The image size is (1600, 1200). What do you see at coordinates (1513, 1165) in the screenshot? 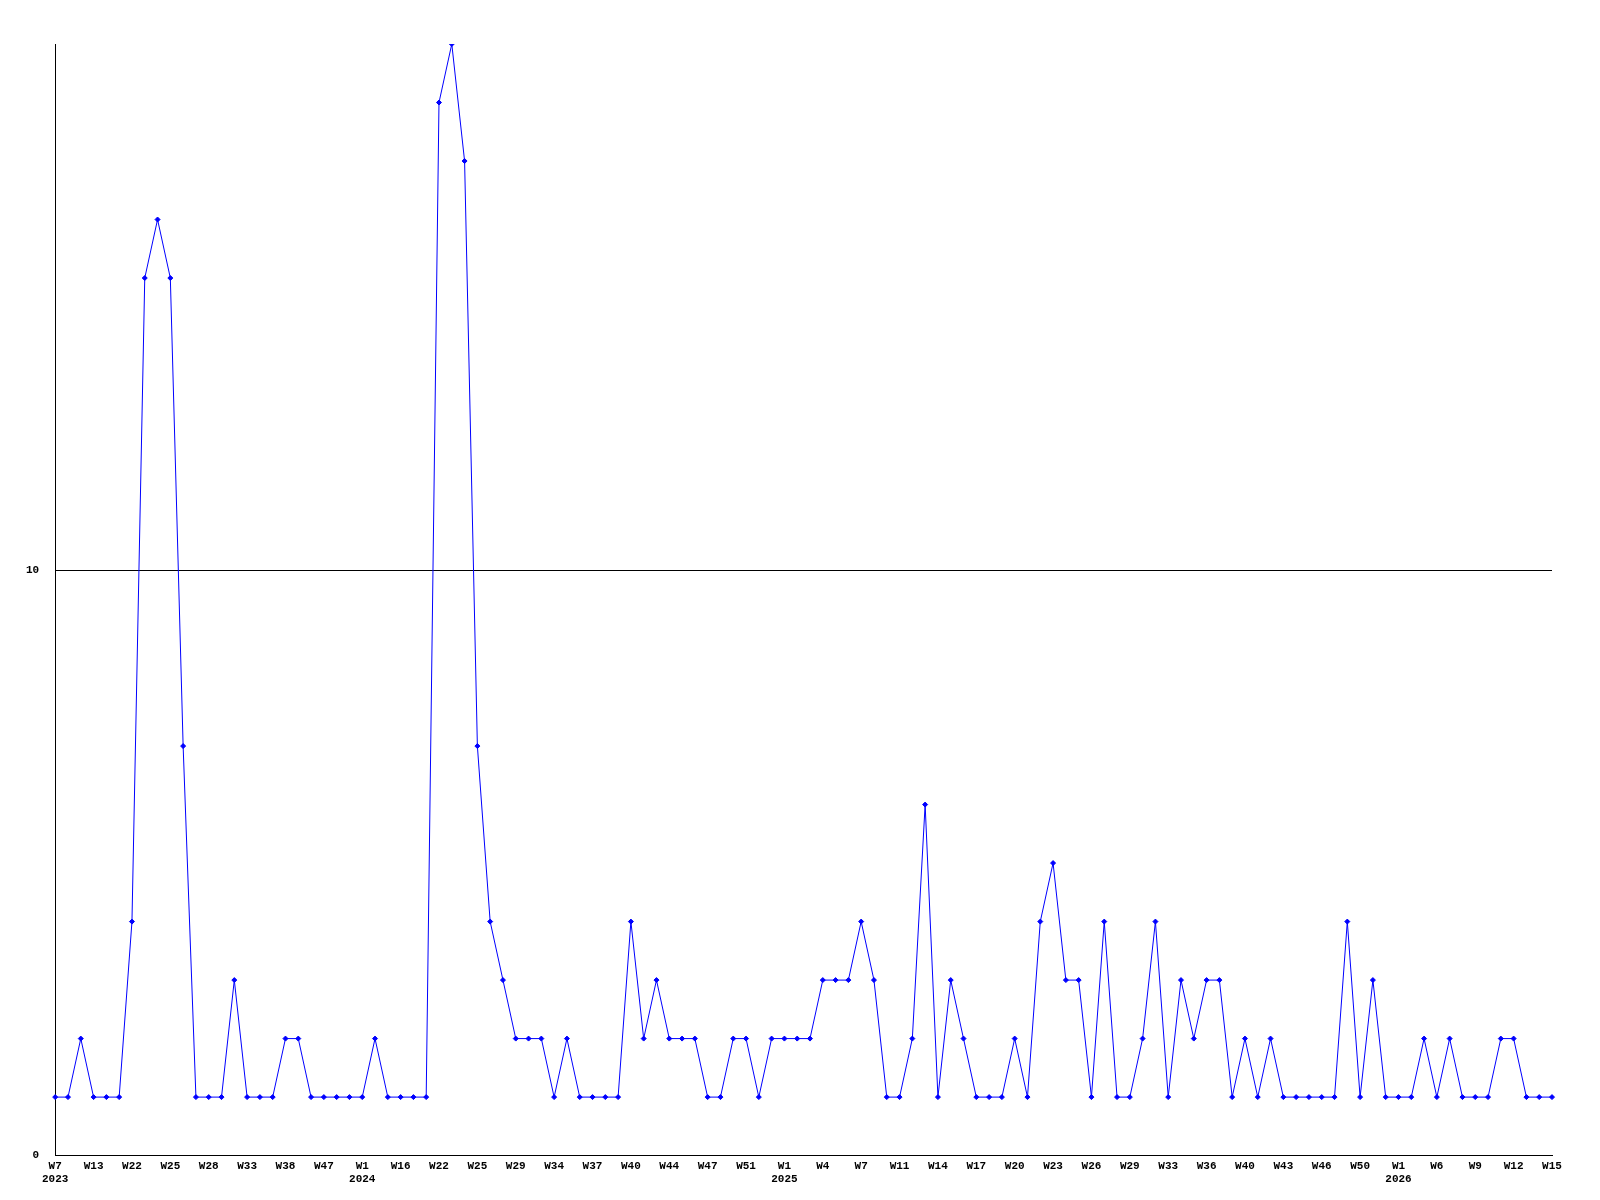
I see `x-tick-label: W12` at bounding box center [1513, 1165].